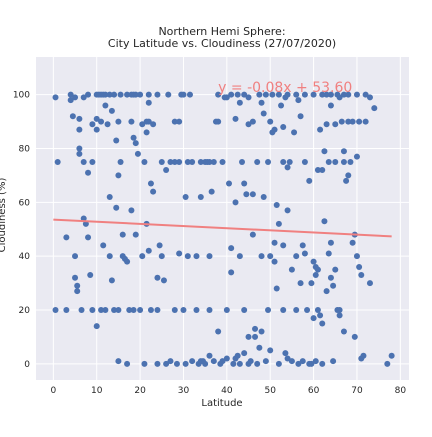 The image size is (432, 437). I want to click on x-tick-label: 80, so click(401, 391).